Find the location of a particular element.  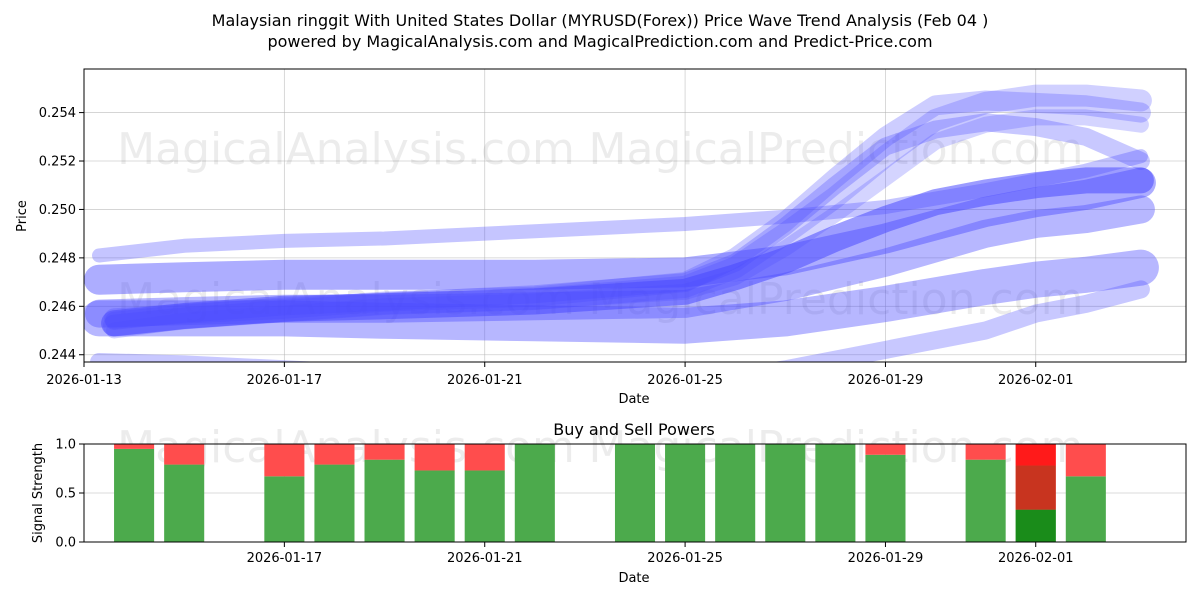

price-x-tick-label: 2026-01-21 is located at coordinates (485, 380).